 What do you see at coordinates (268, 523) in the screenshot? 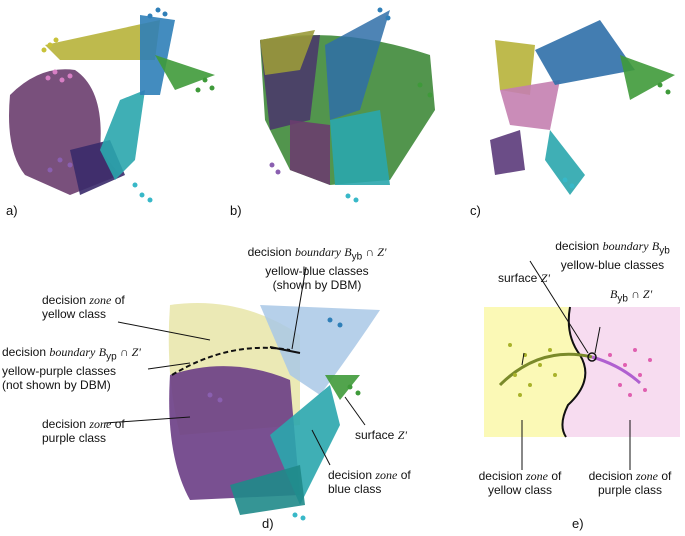
I see `panel-d-label: d)` at bounding box center [268, 523].